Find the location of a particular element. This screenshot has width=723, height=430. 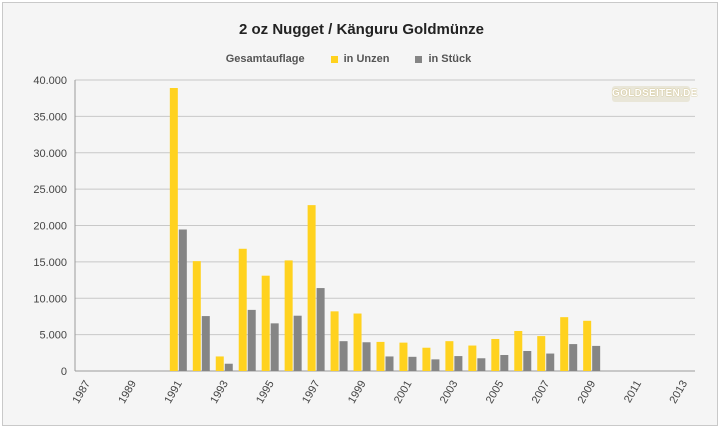

bar-stueck-2005 is located at coordinates (504, 362).